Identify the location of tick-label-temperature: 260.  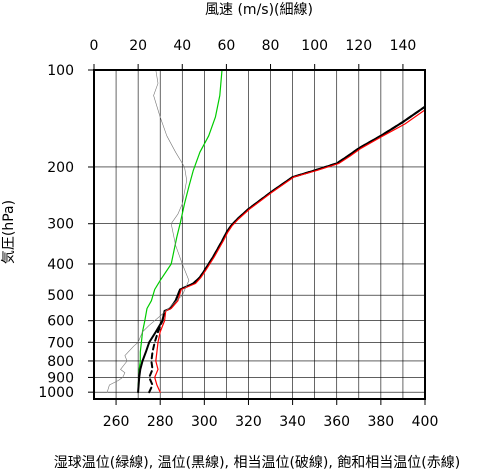
(116, 422).